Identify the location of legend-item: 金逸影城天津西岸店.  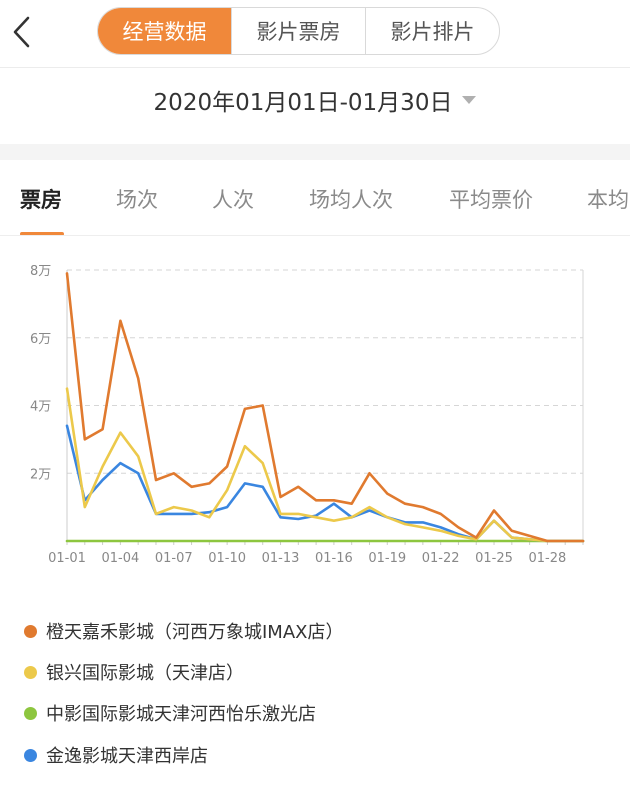
(116, 755).